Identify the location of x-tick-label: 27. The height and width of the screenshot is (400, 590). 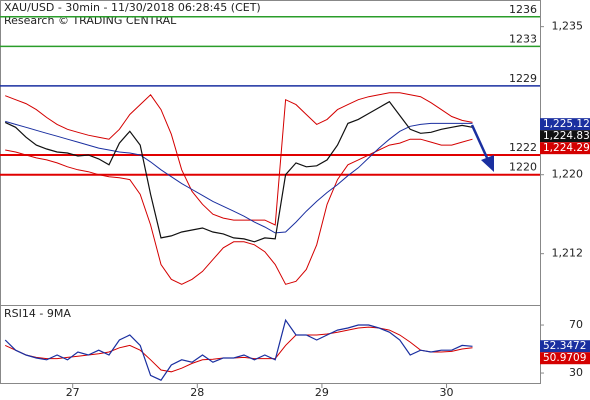
(73, 392).